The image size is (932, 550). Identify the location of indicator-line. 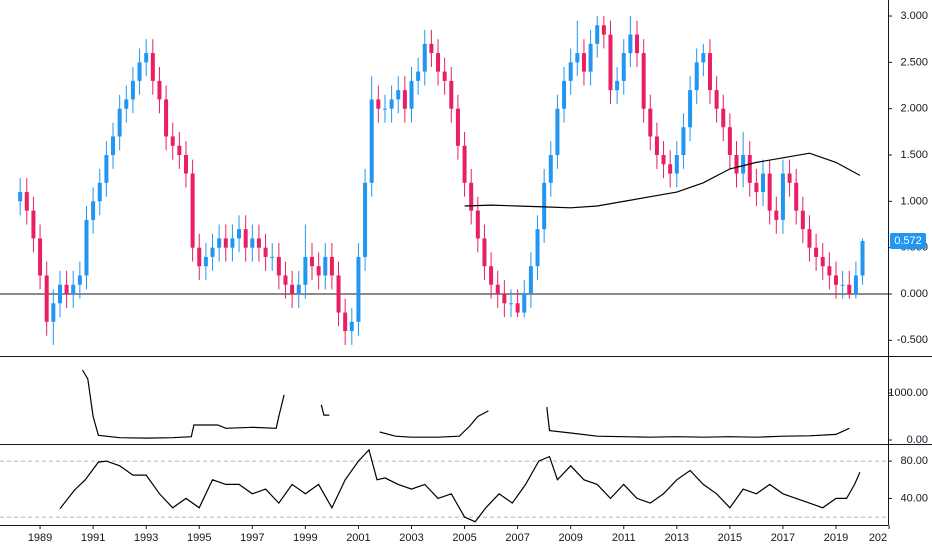
(465, 404).